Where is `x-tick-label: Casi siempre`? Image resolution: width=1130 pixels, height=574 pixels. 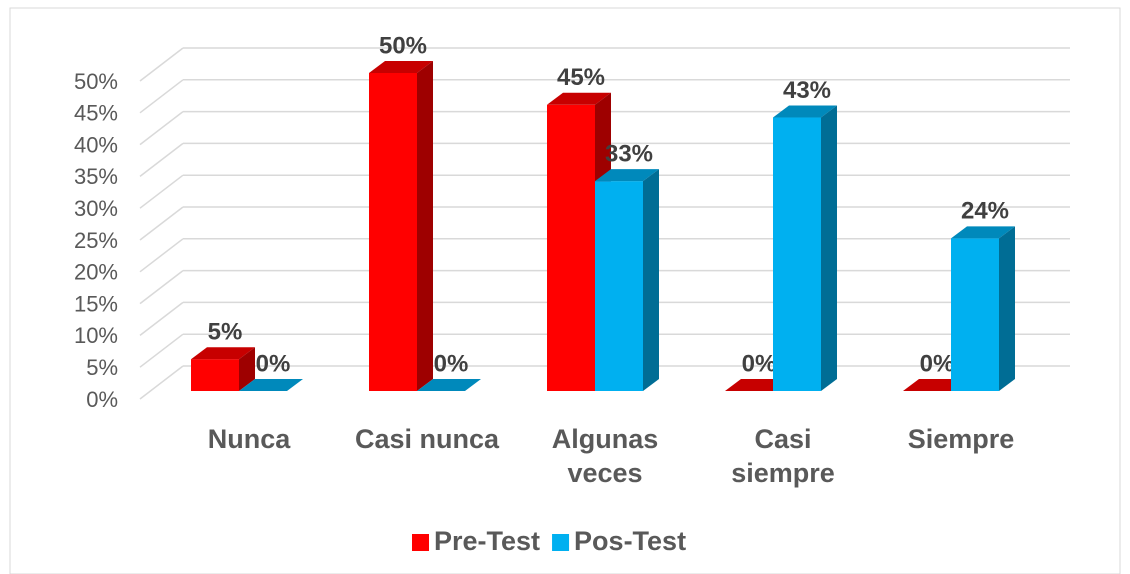
x-tick-label: Casi siempre is located at coordinates (783, 456).